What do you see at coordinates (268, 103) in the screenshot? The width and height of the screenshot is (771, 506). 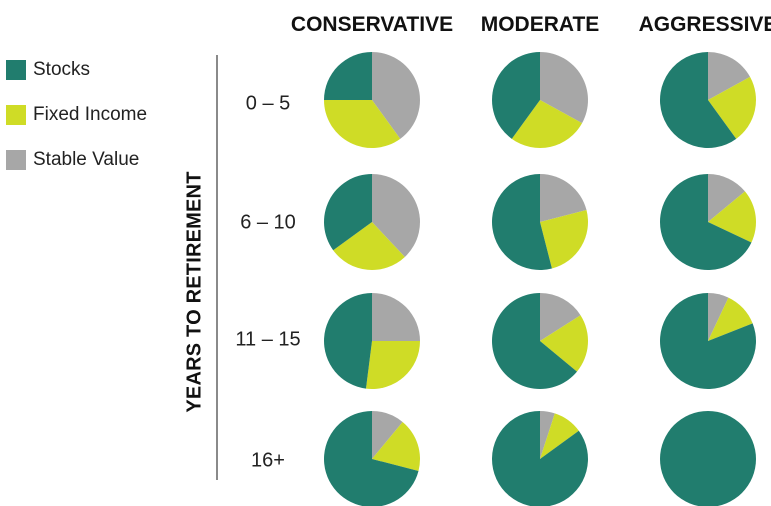 I see `row-label-0-5: 0 – 5` at bounding box center [268, 103].